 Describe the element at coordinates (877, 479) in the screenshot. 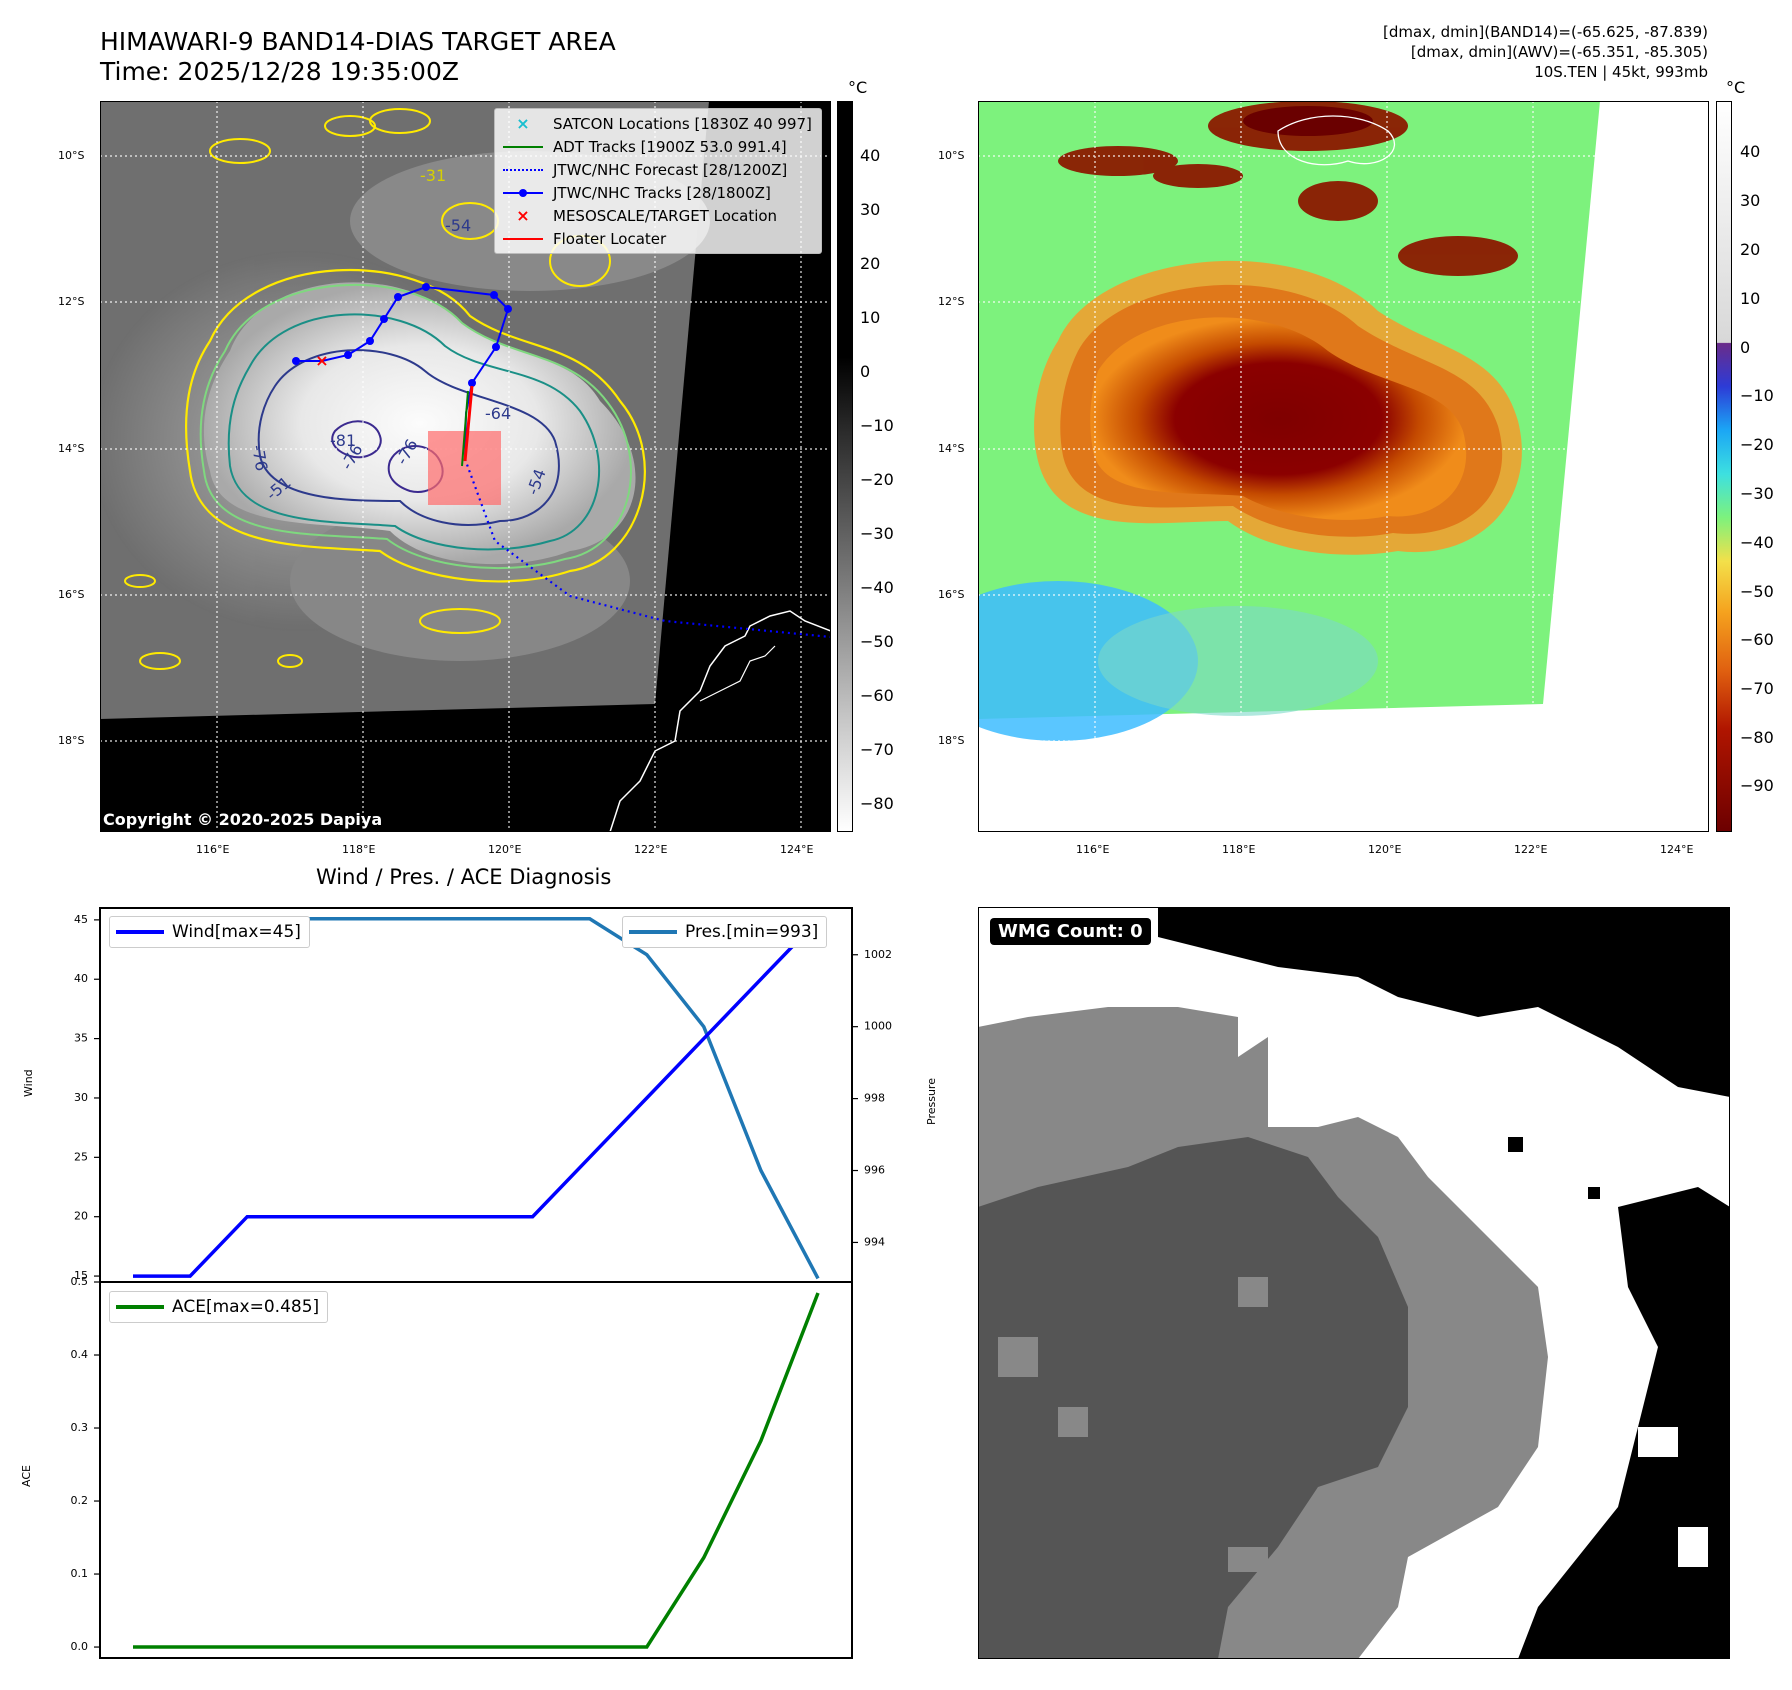

I see `ir-cb-tick: −20` at that location.